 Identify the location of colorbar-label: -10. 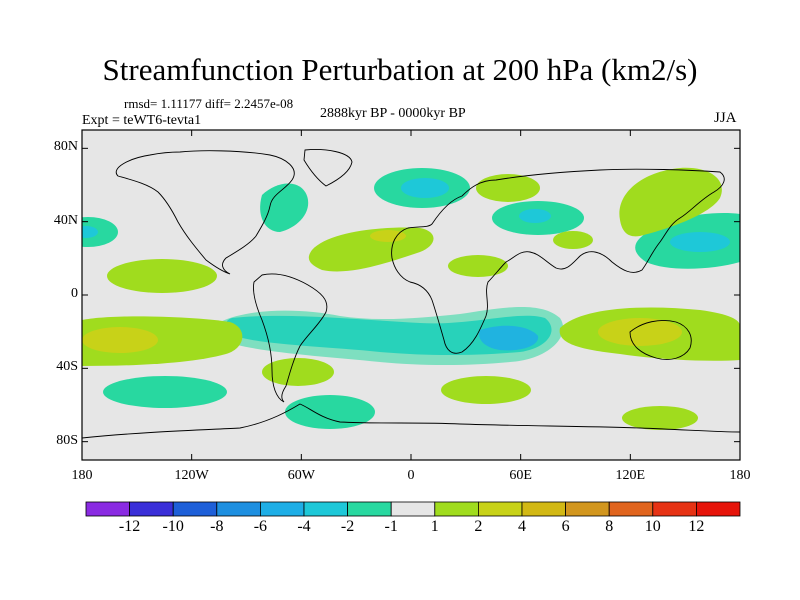
(173, 526).